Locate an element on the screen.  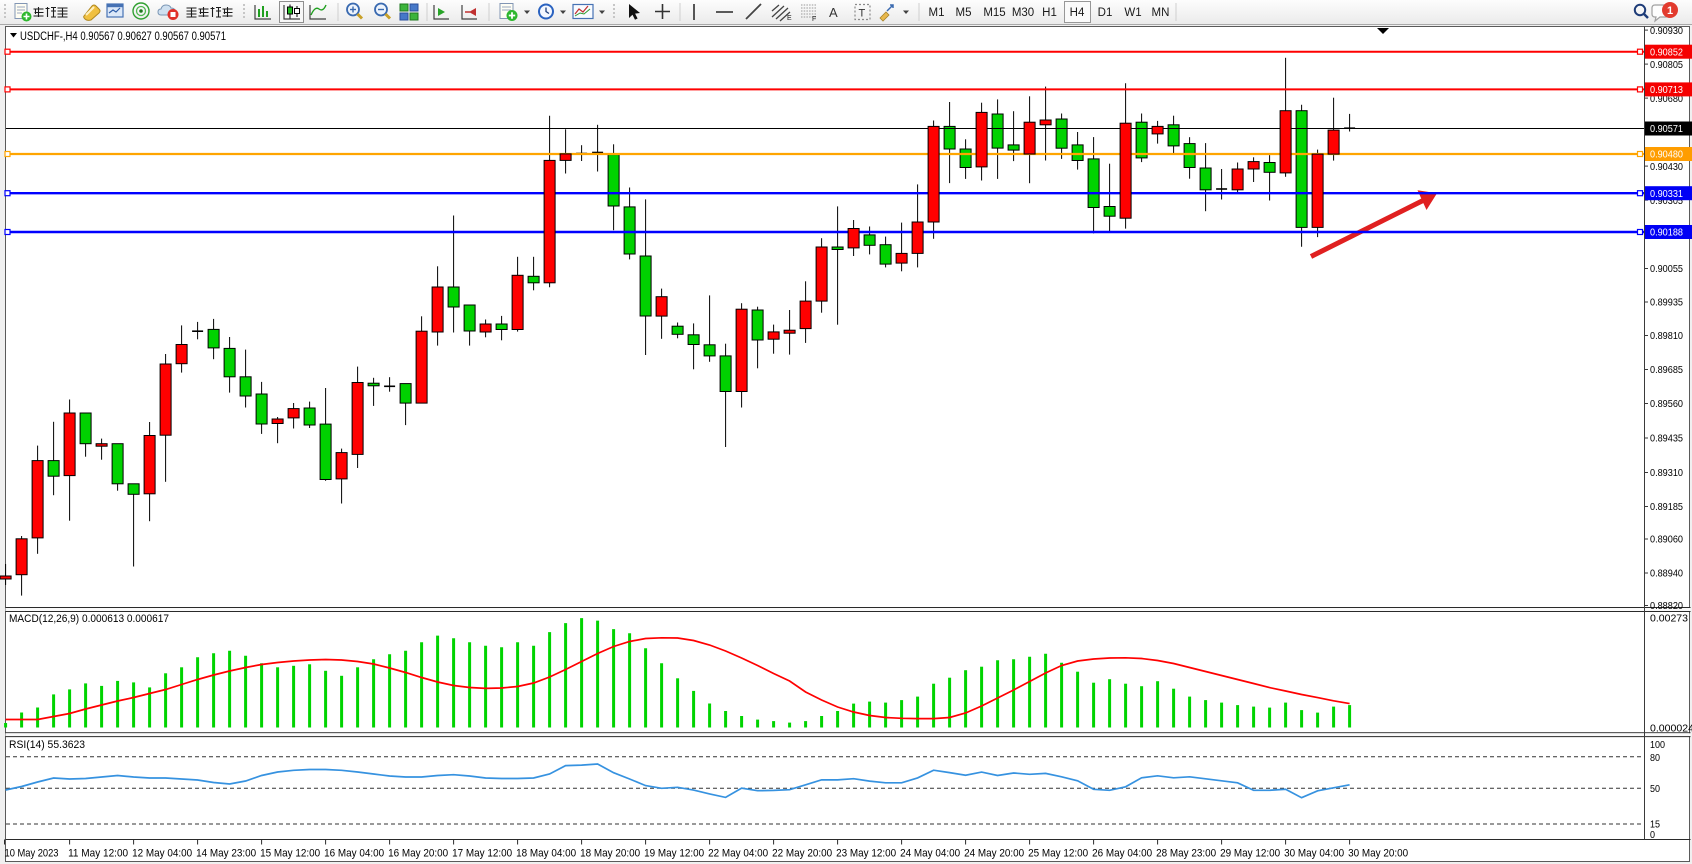
svg-text: 50 is located at coordinates (1655, 789).